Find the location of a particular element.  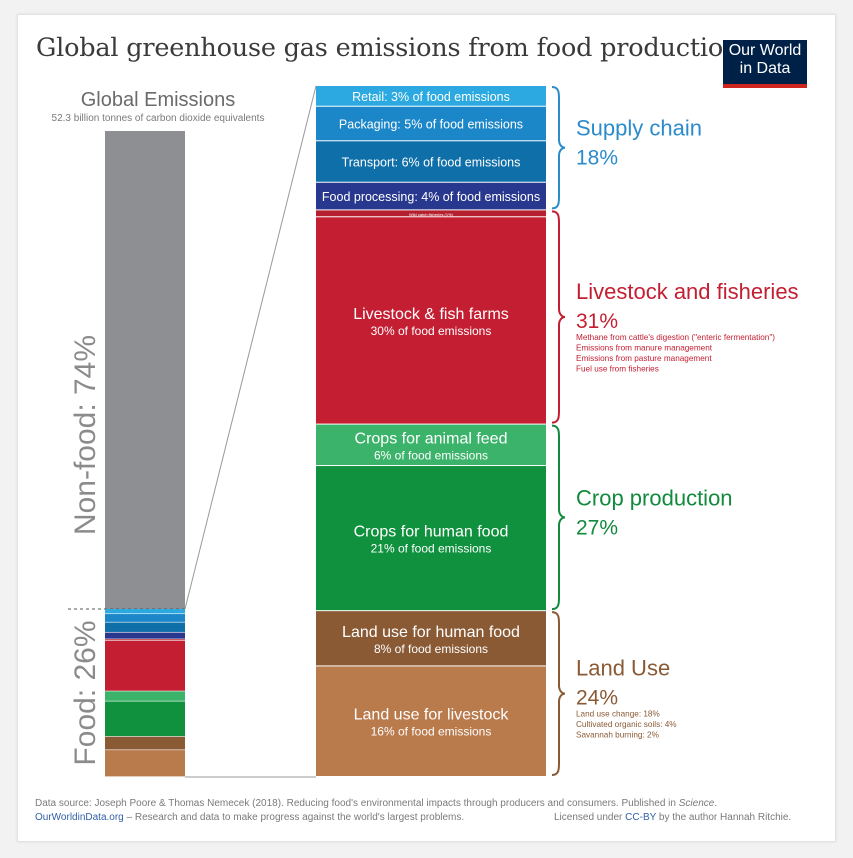

segment-retail is located at coordinates (431, 96).